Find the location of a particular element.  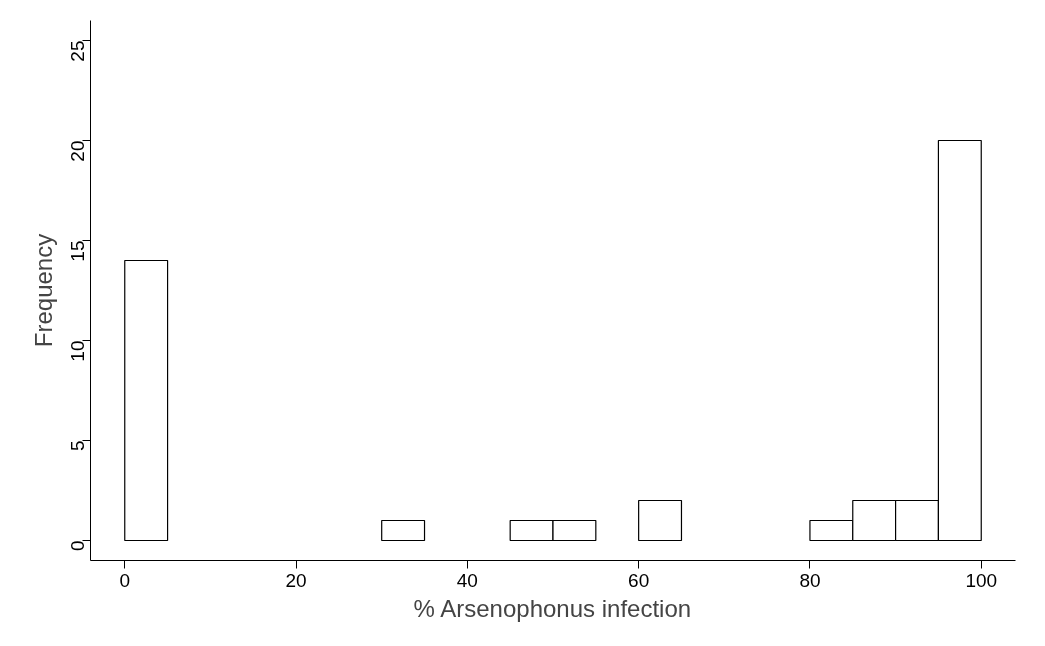

y-tick-label: 10 is located at coordinates (77, 351).